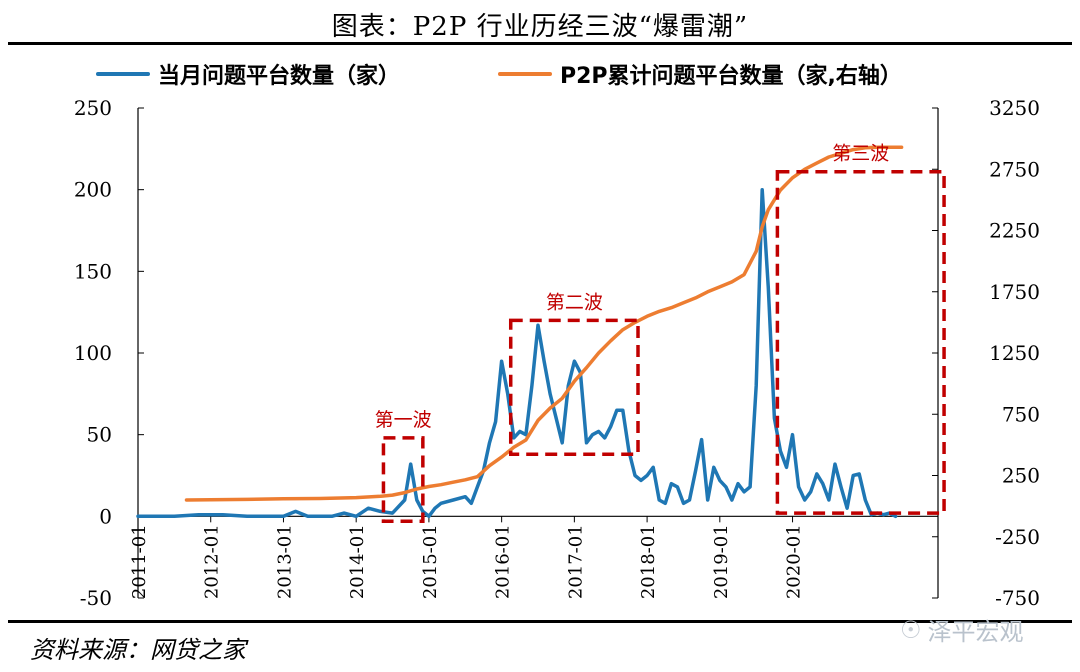  I want to click on y-right-tick-label: -250, so click(1017, 537).